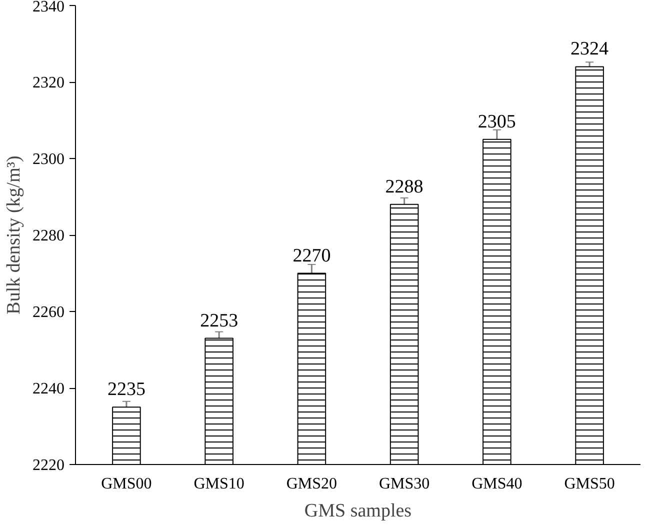 Image resolution: width=659 pixels, height=528 pixels. What do you see at coordinates (358, 511) in the screenshot?
I see `x-axis-title: GMS samples` at bounding box center [358, 511].